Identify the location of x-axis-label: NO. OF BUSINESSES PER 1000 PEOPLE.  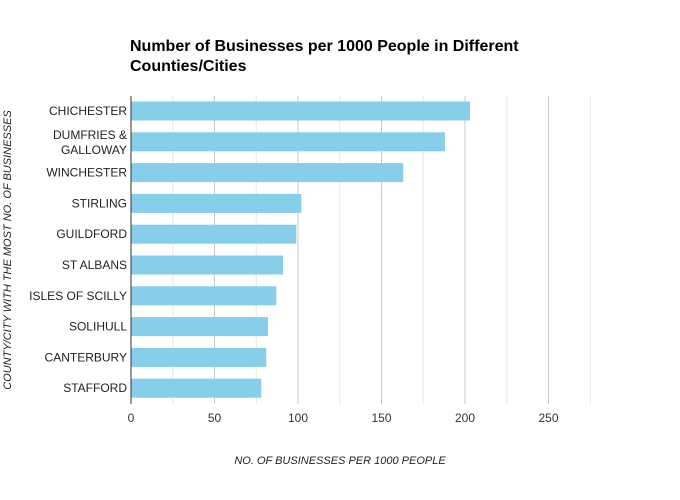
(340, 461).